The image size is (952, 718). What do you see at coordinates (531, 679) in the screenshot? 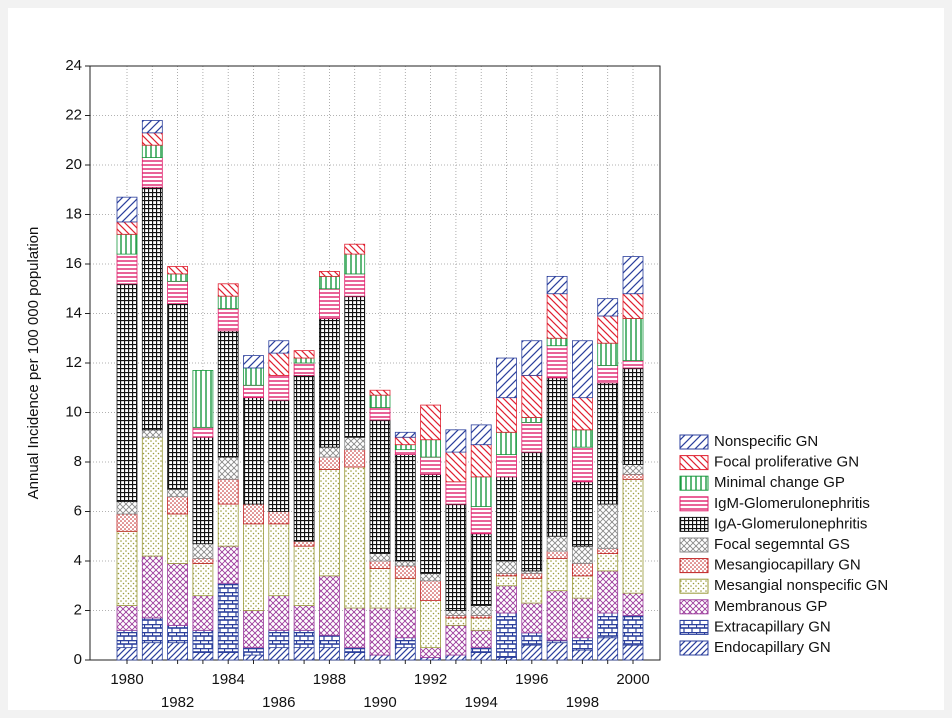
I see `x-tick-label: 1996` at bounding box center [531, 679].